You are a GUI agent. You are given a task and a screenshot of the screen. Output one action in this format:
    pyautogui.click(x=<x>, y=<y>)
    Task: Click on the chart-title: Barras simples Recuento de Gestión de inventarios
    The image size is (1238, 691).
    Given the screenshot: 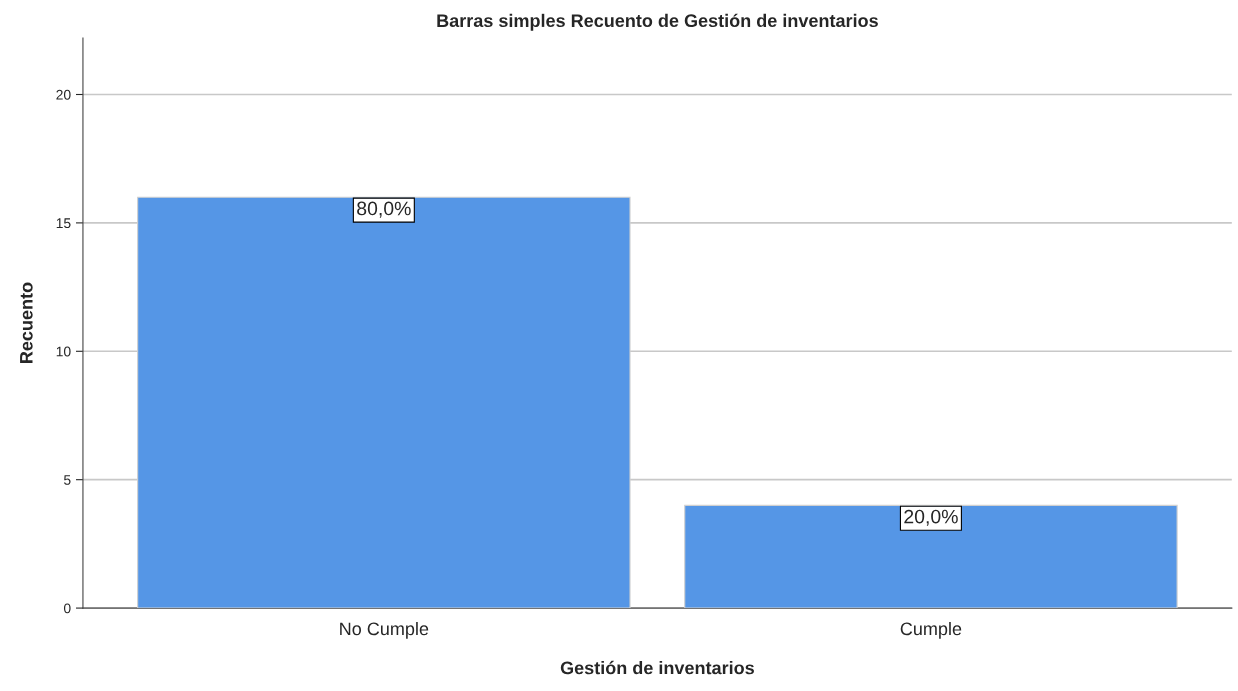 What is the action you would take?
    pyautogui.click(x=657, y=22)
    